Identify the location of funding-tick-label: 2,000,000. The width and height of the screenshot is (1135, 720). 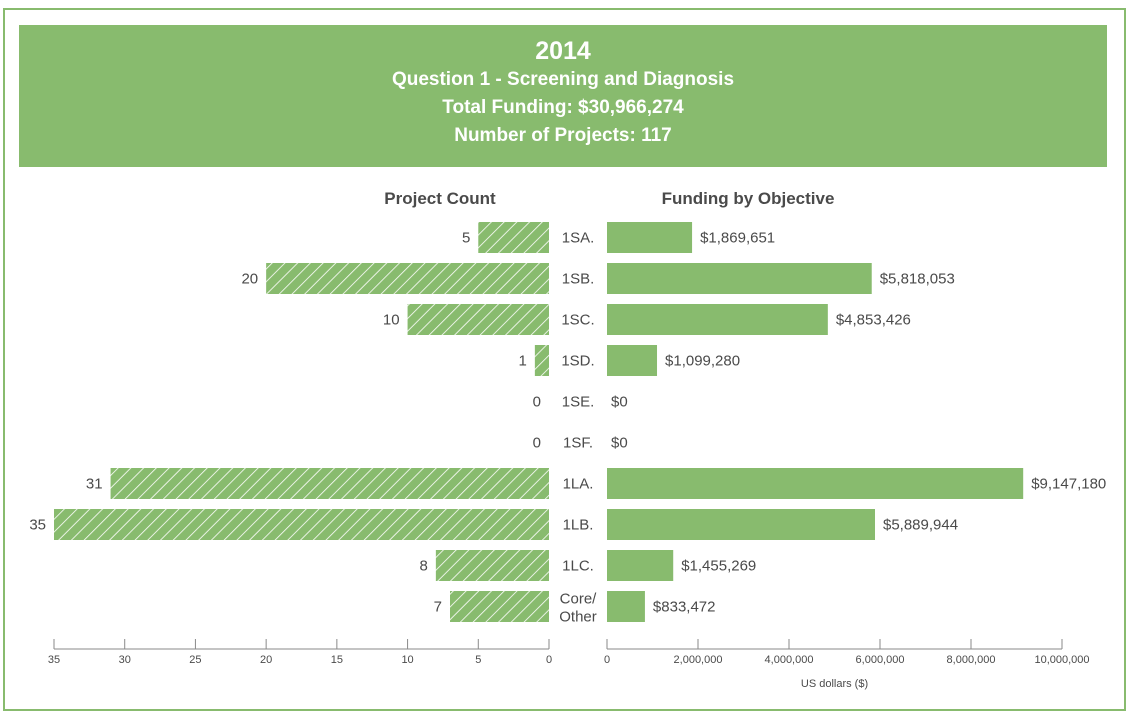
(698, 660).